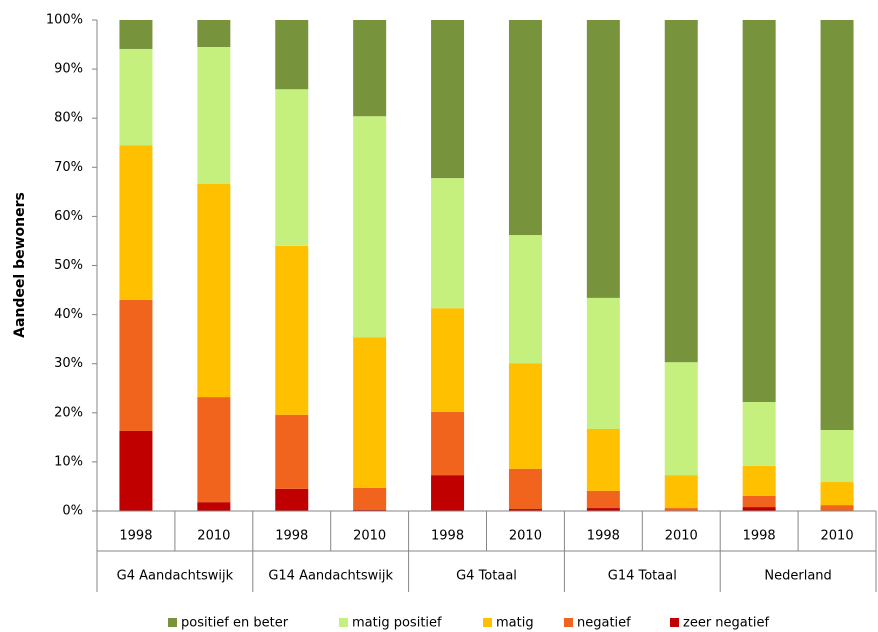  What do you see at coordinates (68, 69) in the screenshot?
I see `y-tick-label: 90%` at bounding box center [68, 69].